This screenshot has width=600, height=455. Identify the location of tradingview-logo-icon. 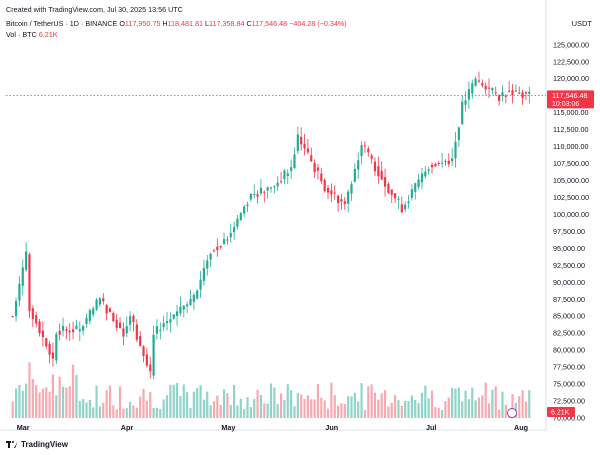
(12, 444).